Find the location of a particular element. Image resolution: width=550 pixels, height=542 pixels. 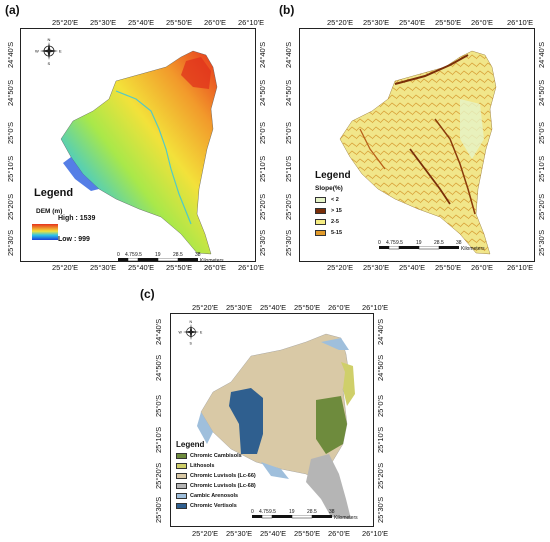

panel-label: (c) is located at coordinates (147, 294).